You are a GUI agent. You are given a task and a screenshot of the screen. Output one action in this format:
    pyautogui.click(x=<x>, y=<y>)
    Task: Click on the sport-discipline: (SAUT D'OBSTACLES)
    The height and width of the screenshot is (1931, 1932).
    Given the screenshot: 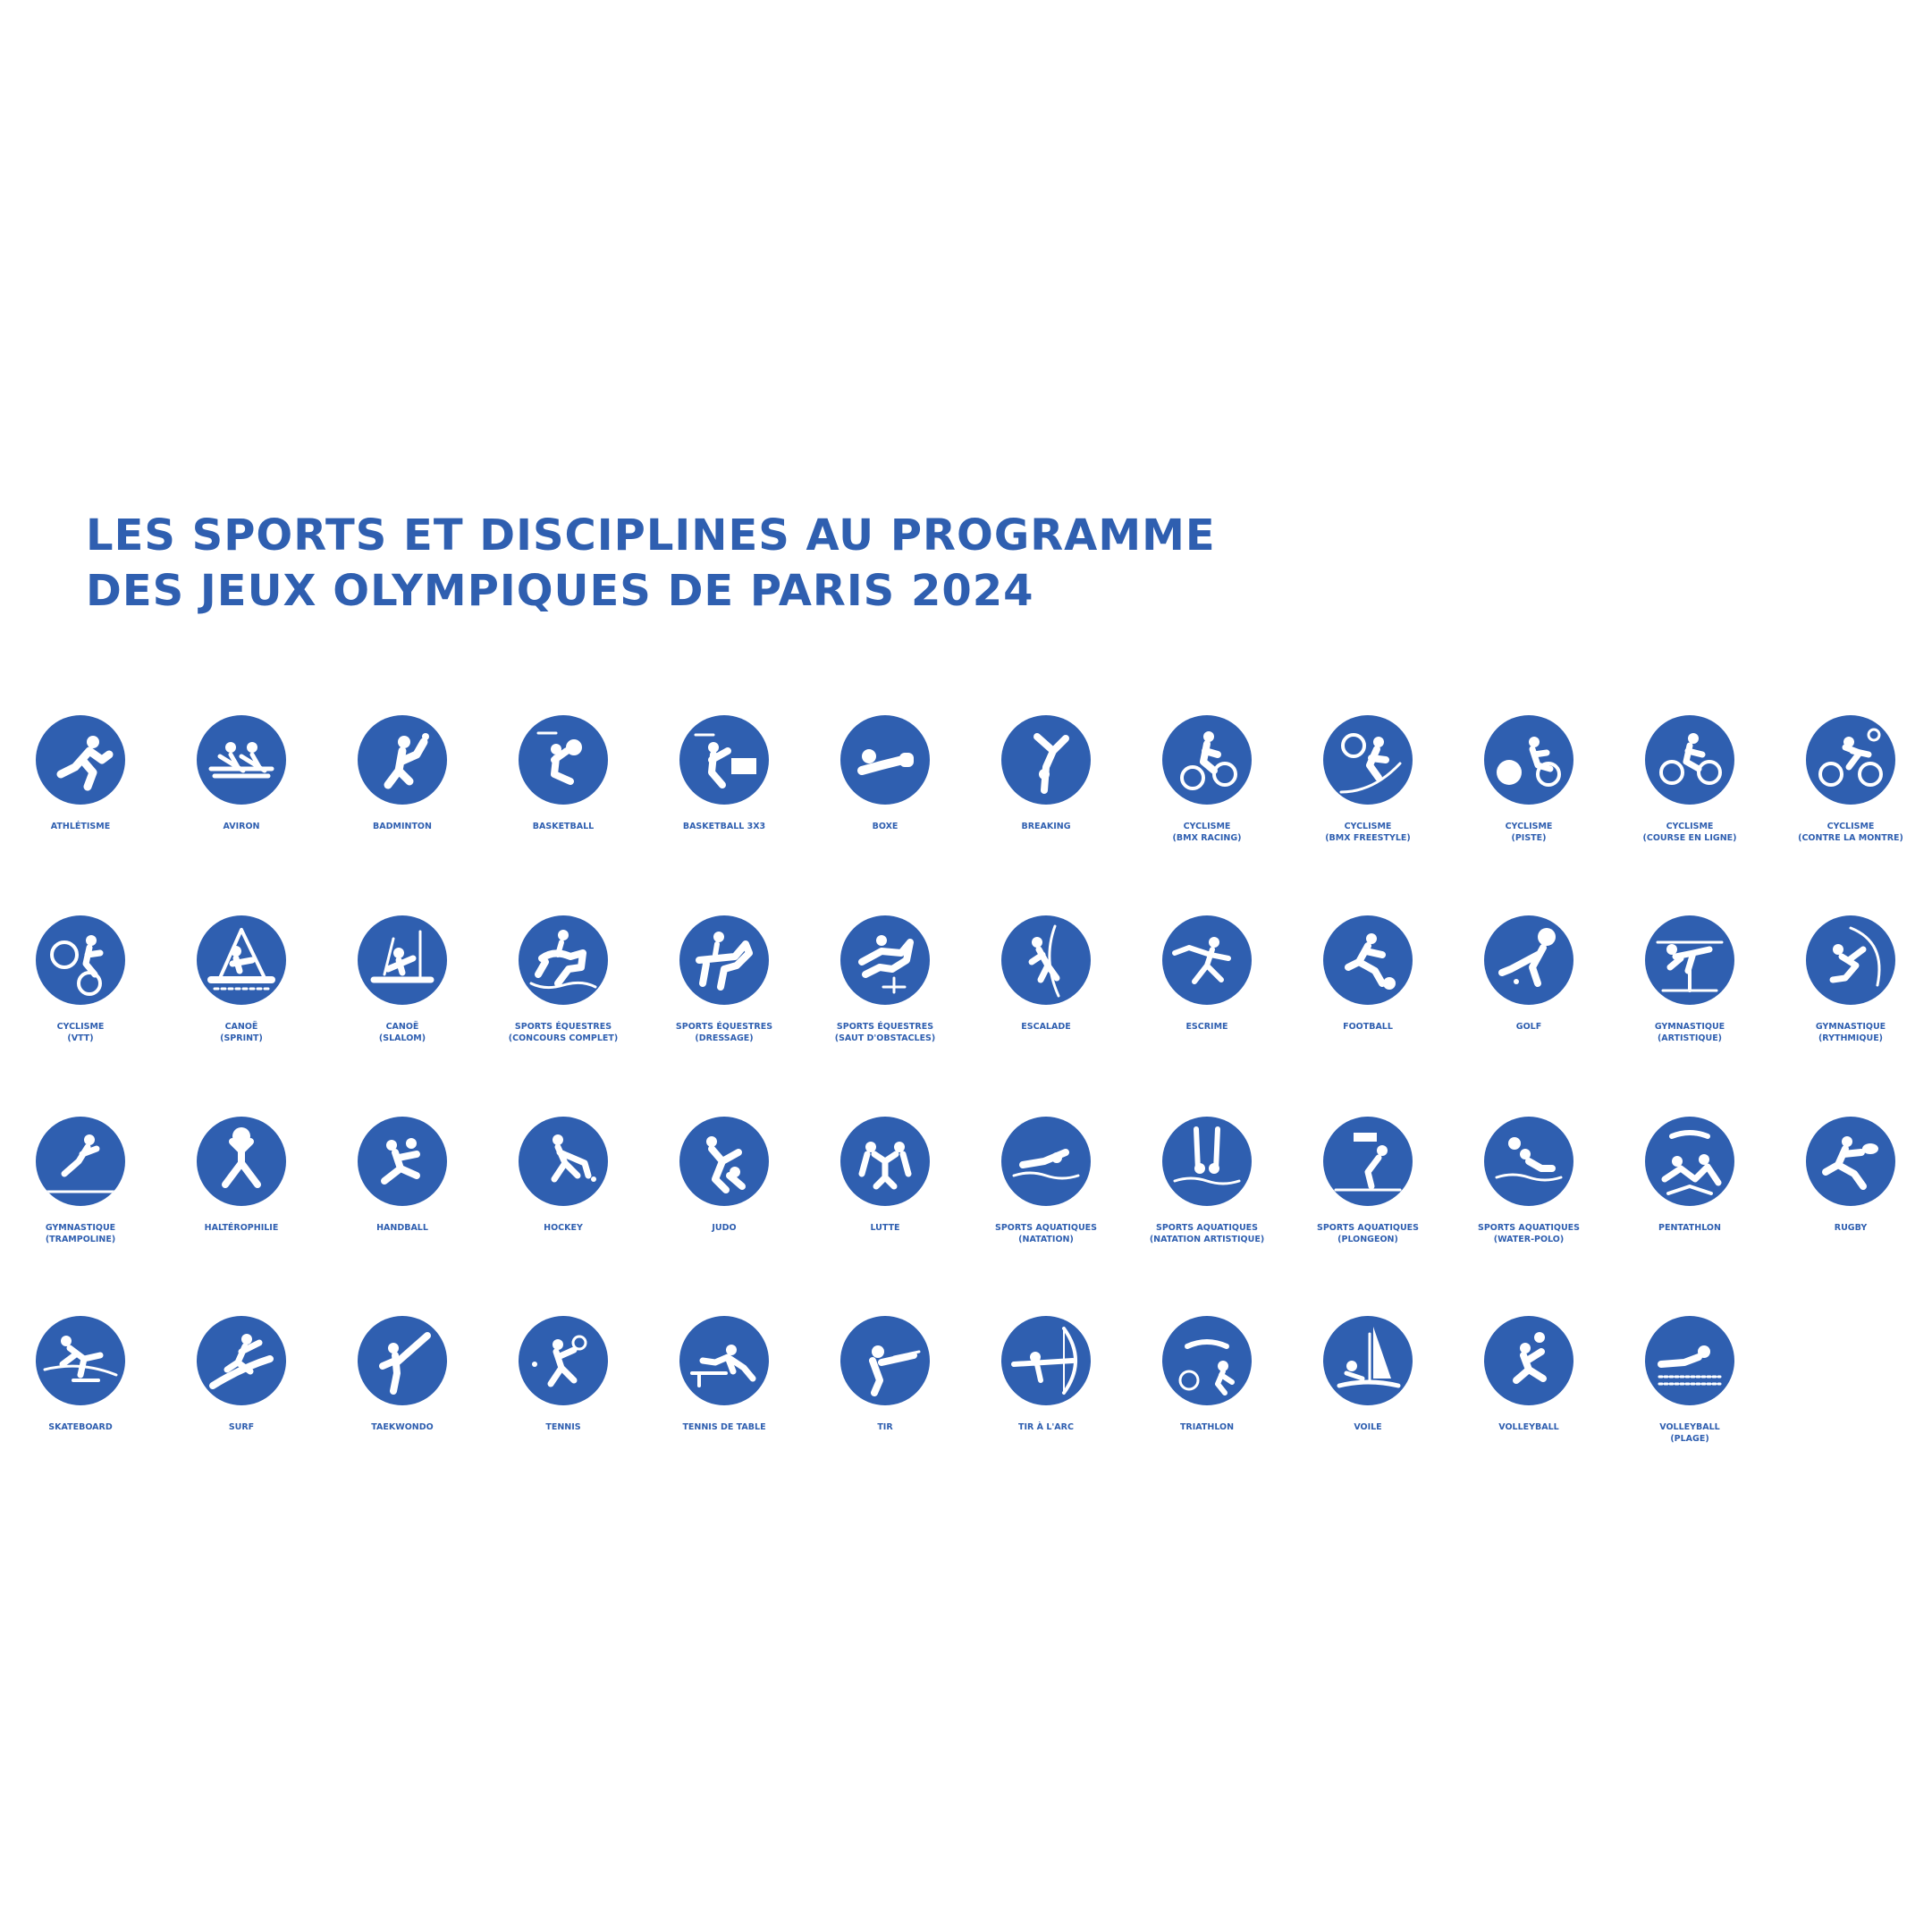 What is the action you would take?
    pyautogui.click(x=885, y=1038)
    